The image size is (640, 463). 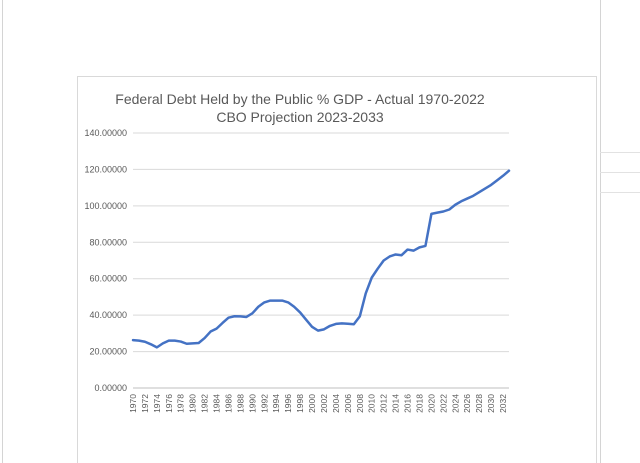 What do you see at coordinates (217, 403) in the screenshot?
I see `x-tick-label: 1984` at bounding box center [217, 403].